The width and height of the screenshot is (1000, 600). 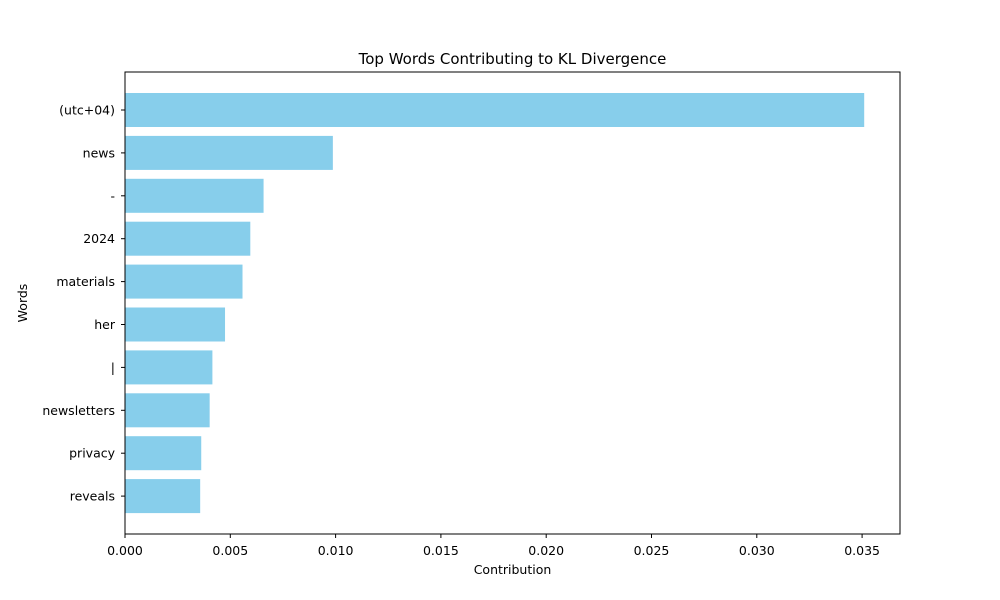 What do you see at coordinates (105, 324) in the screenshot?
I see `y-tick-label-5: her` at bounding box center [105, 324].